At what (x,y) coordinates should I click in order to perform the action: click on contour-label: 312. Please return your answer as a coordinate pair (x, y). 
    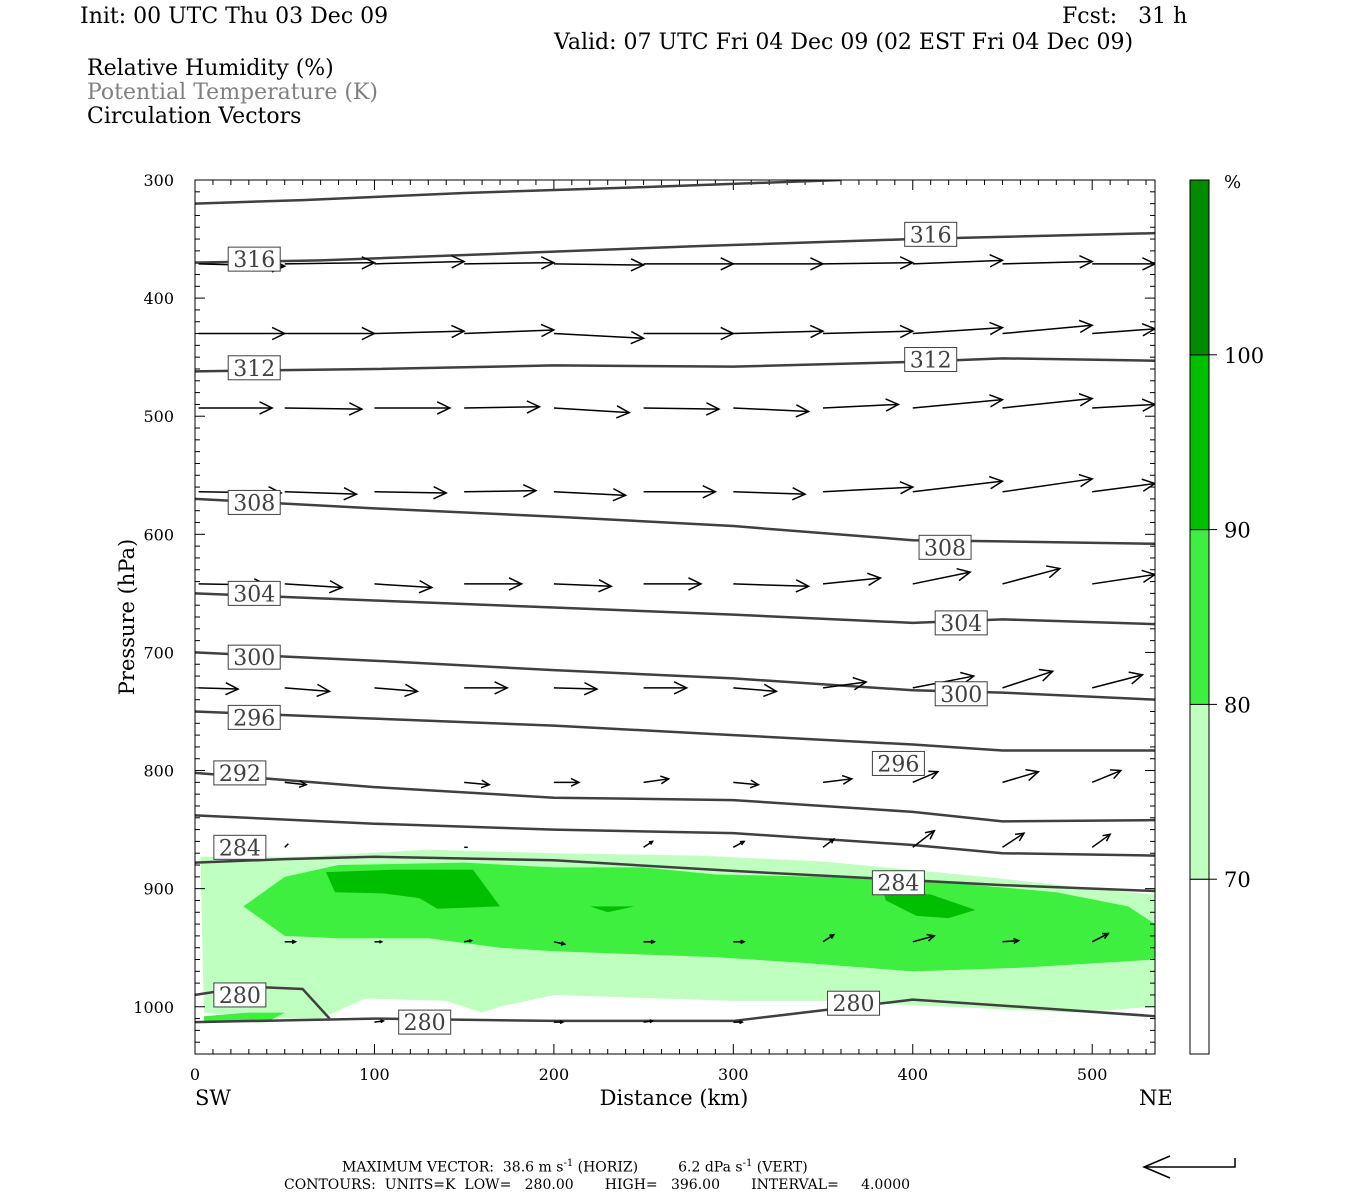
    Looking at the image, I should click on (931, 361).